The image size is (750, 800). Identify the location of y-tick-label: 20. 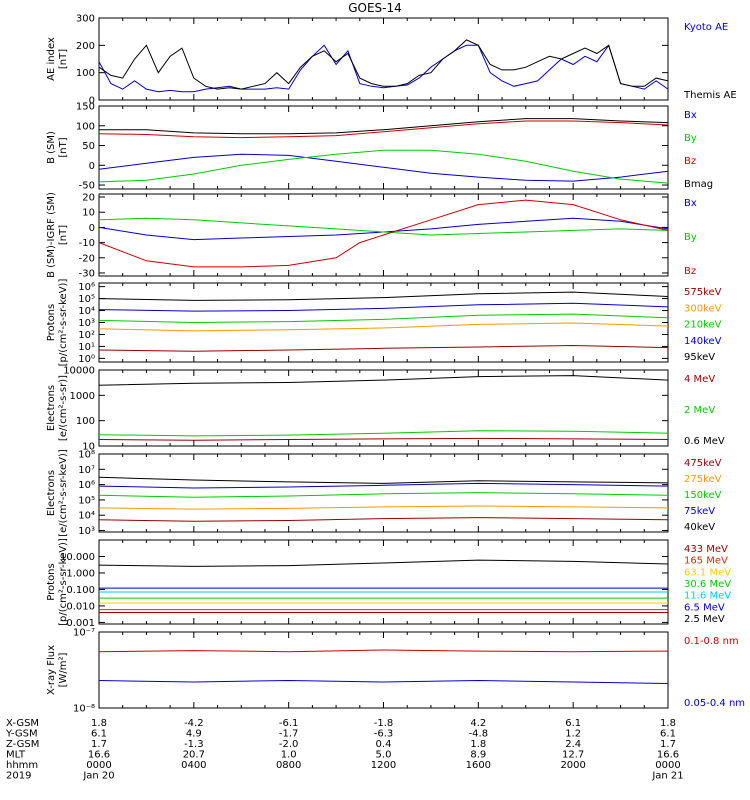
(88, 198).